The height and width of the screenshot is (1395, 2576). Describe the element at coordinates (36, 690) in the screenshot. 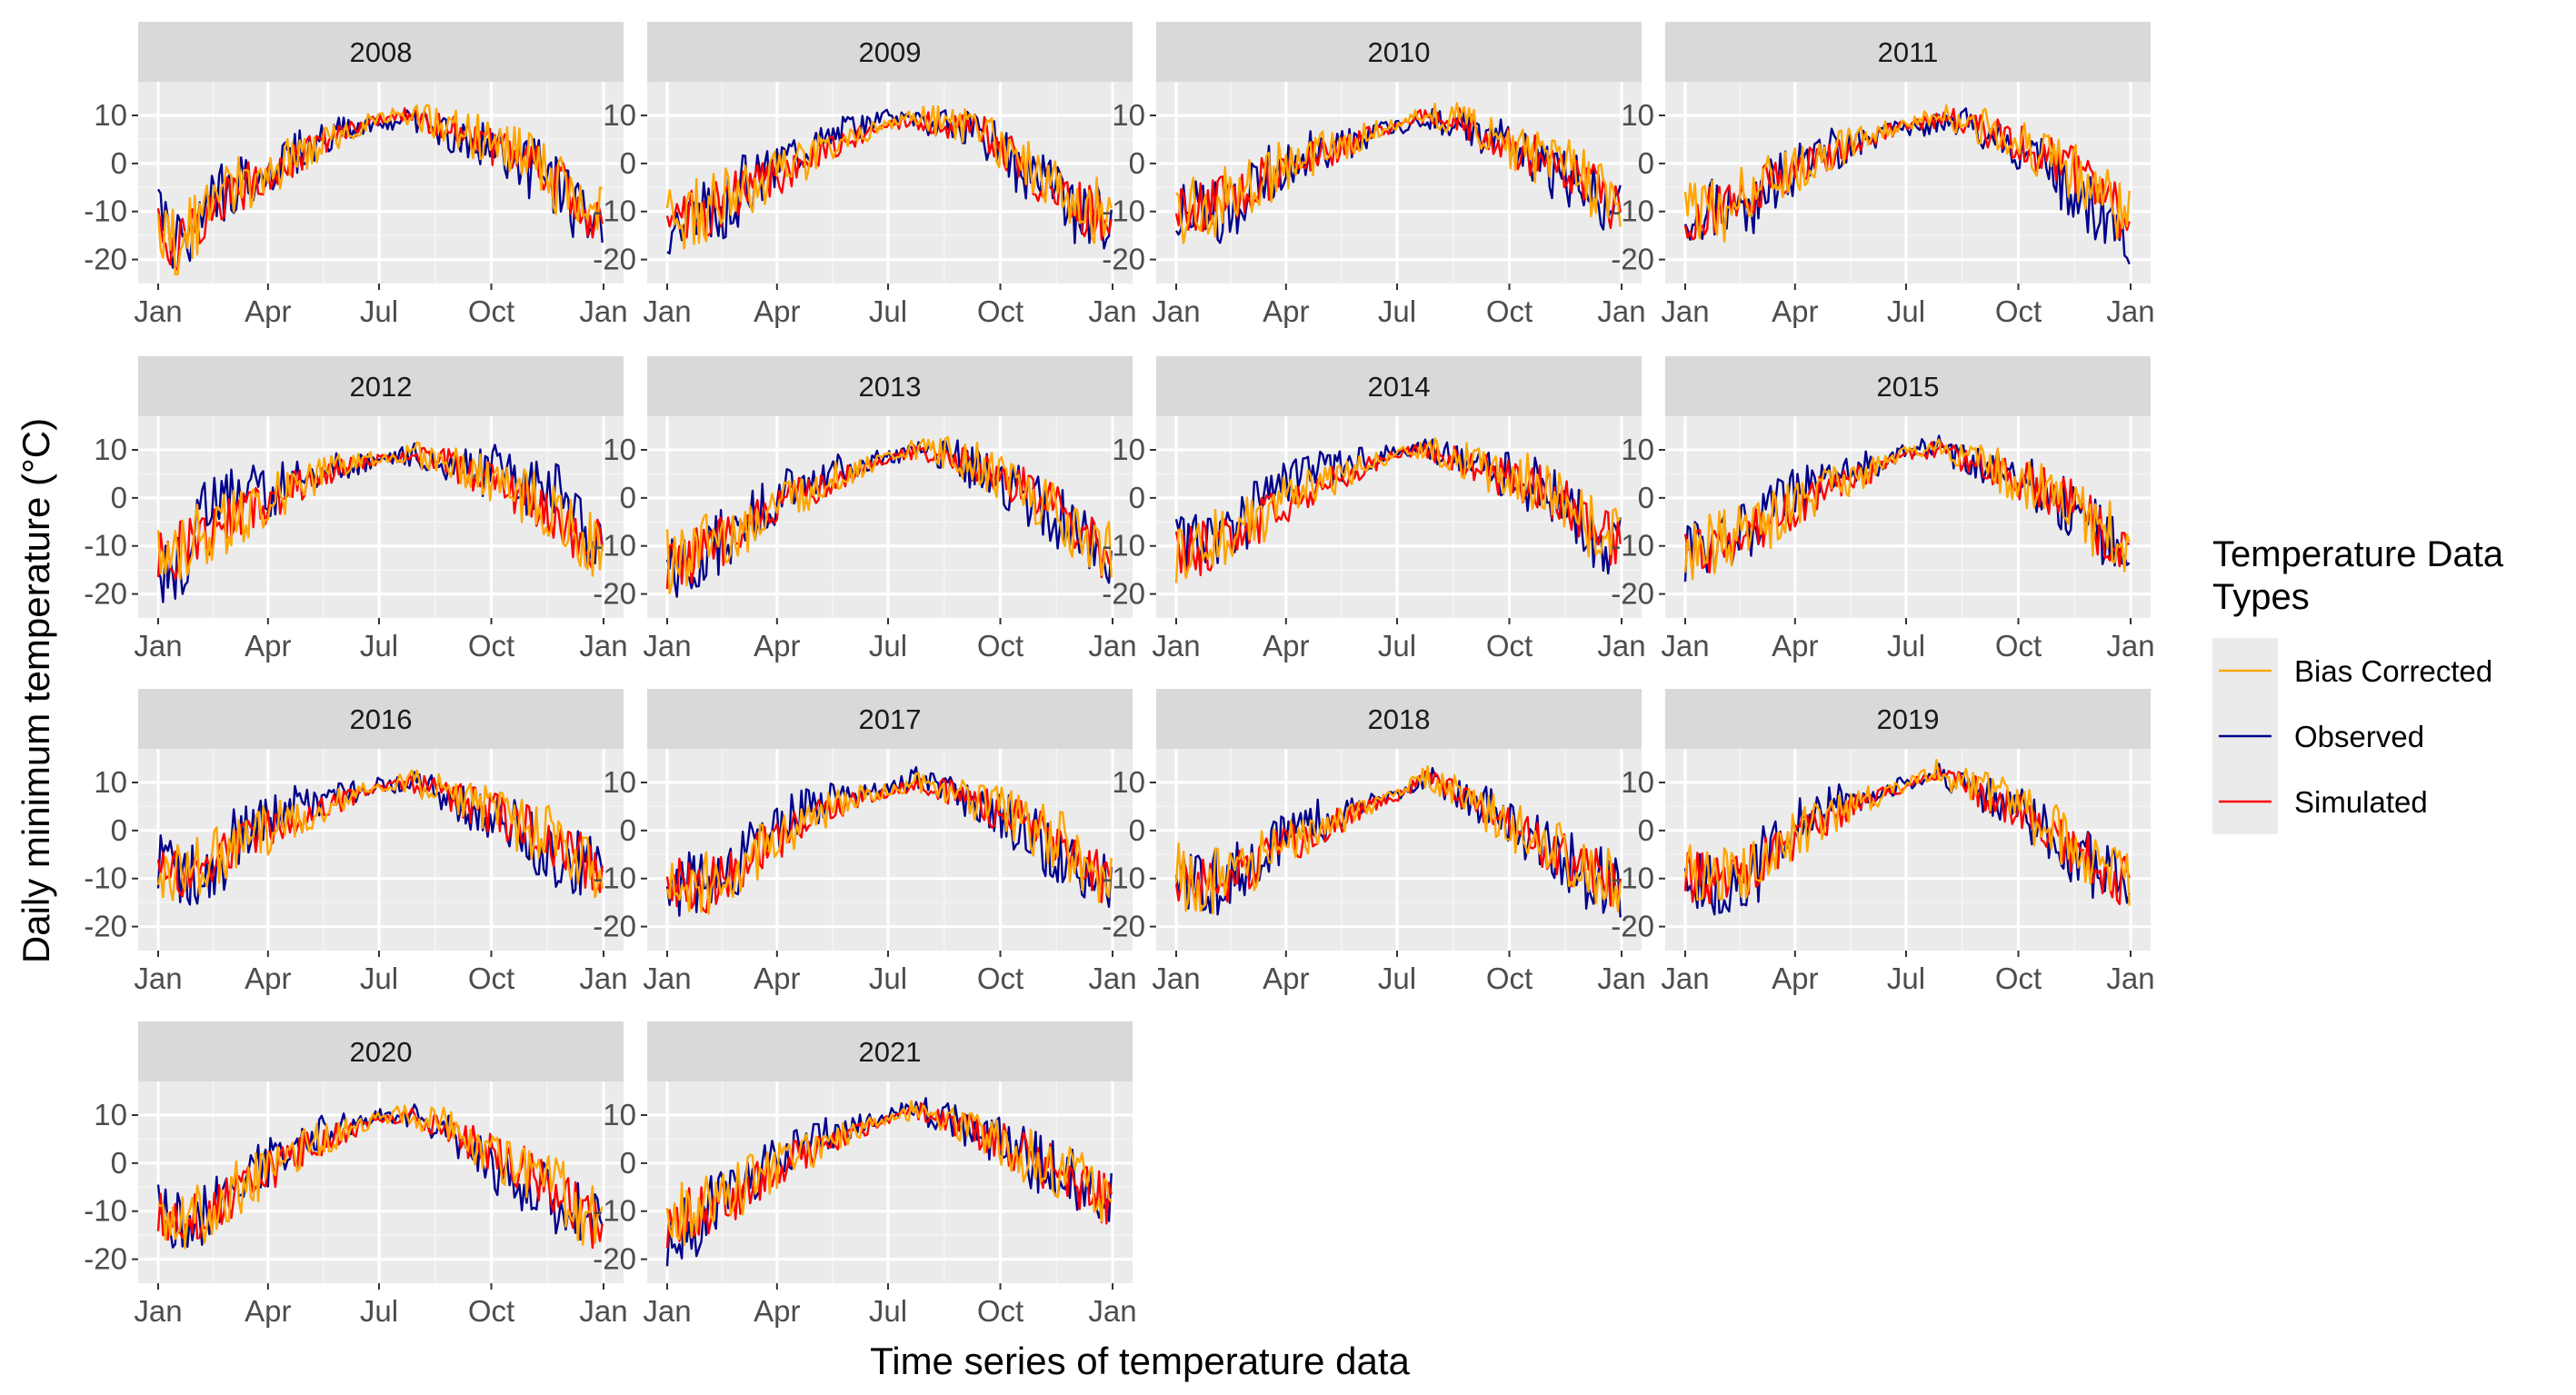

I see `y-axis-title: Daily minimum temperature (°C)` at that location.